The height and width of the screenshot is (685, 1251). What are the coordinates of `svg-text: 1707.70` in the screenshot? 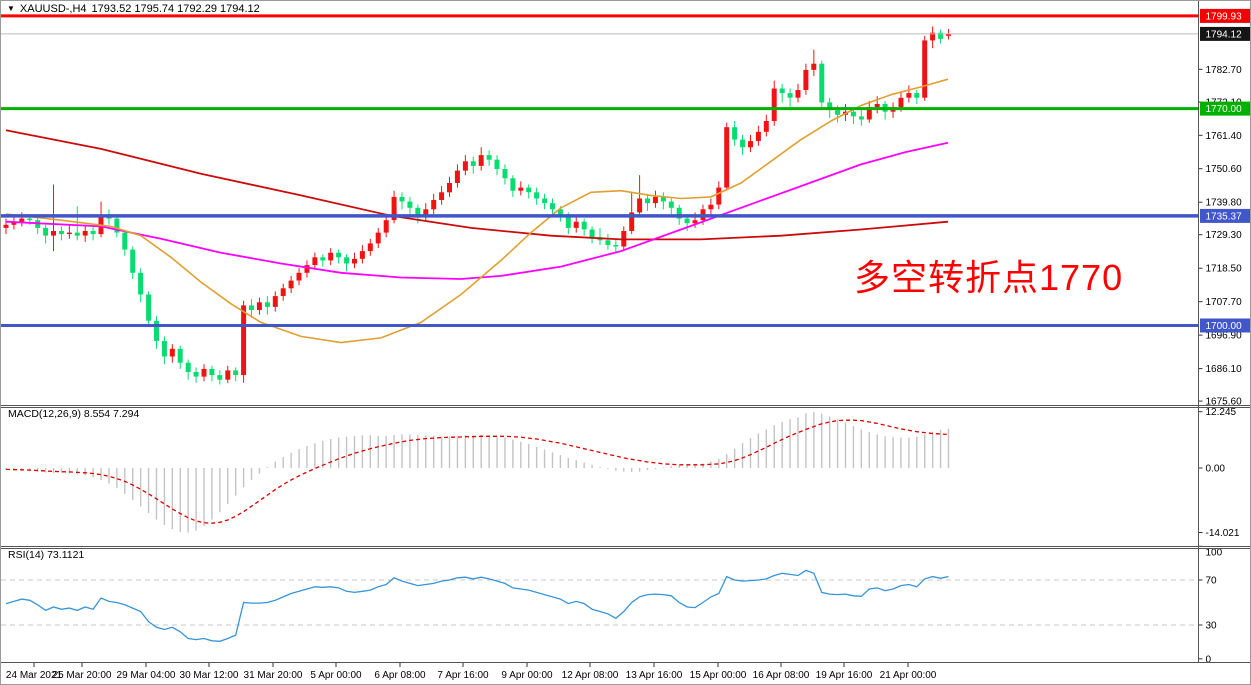 It's located at (1224, 302).